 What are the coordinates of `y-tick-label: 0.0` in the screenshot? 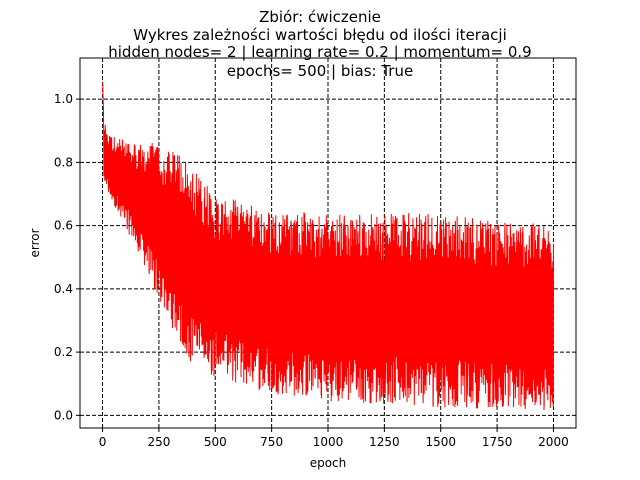 It's located at (63, 415).